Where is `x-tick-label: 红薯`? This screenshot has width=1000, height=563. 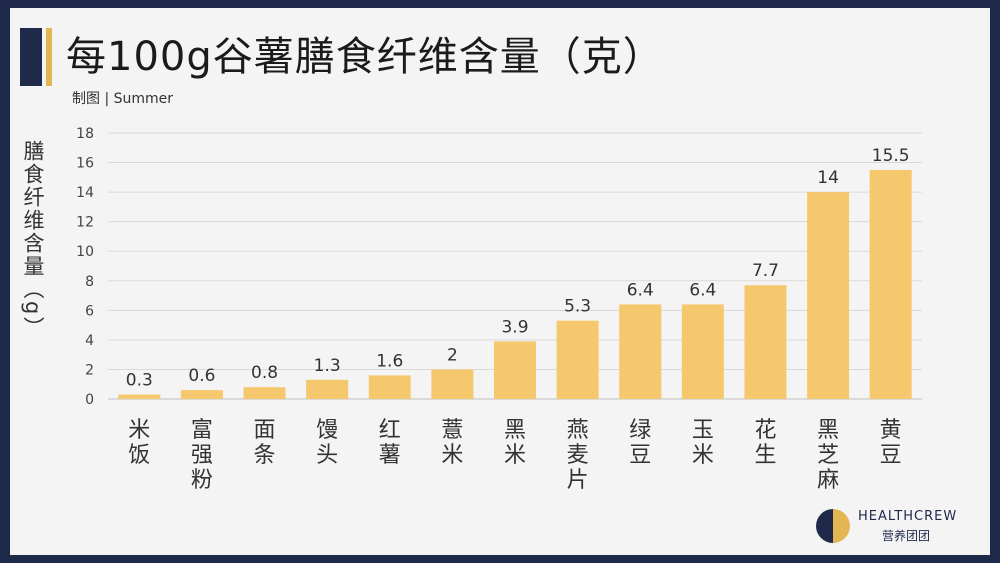
x-tick-label: 红薯 is located at coordinates (390, 443).